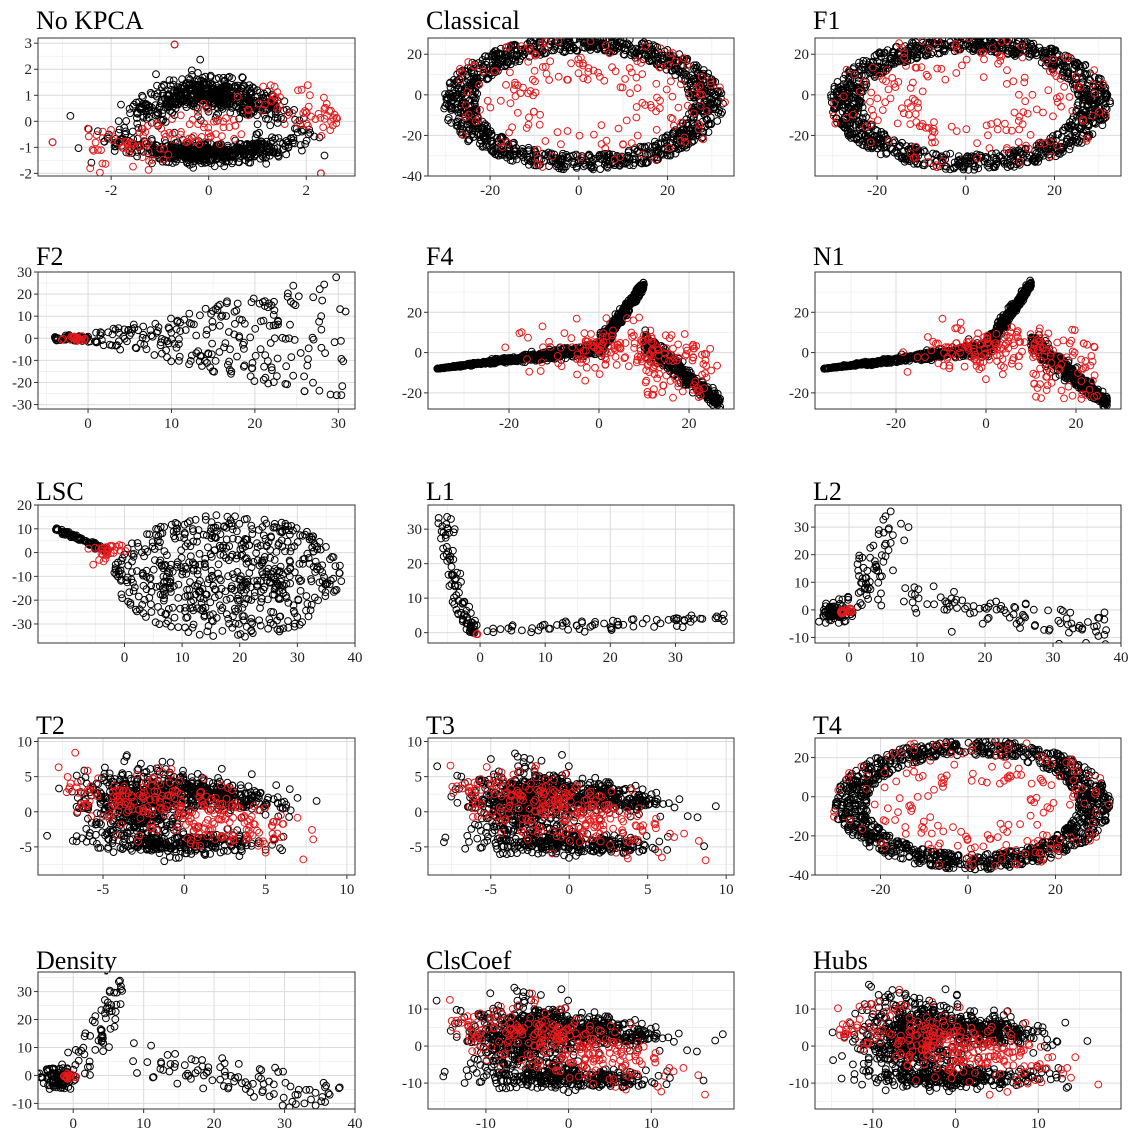  I want to click on y-tick-label: 1, so click(29, 96).